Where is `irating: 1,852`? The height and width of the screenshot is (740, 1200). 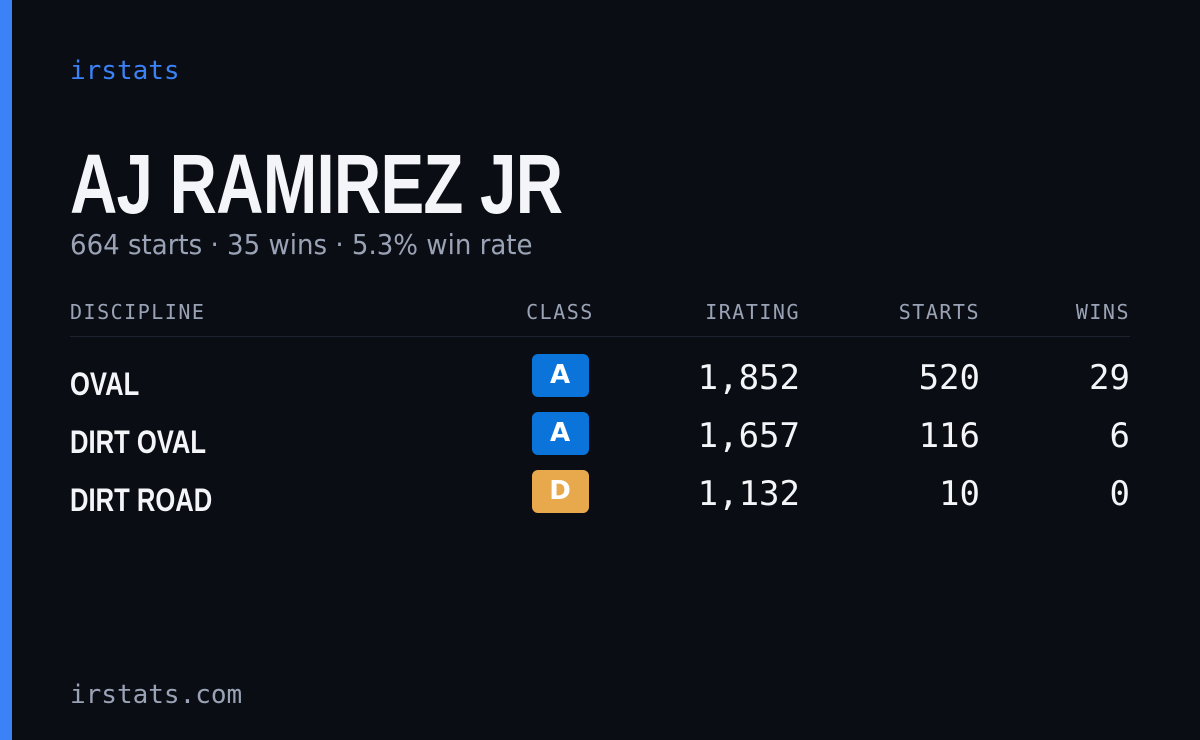
irating: 1,852 is located at coordinates (748, 378).